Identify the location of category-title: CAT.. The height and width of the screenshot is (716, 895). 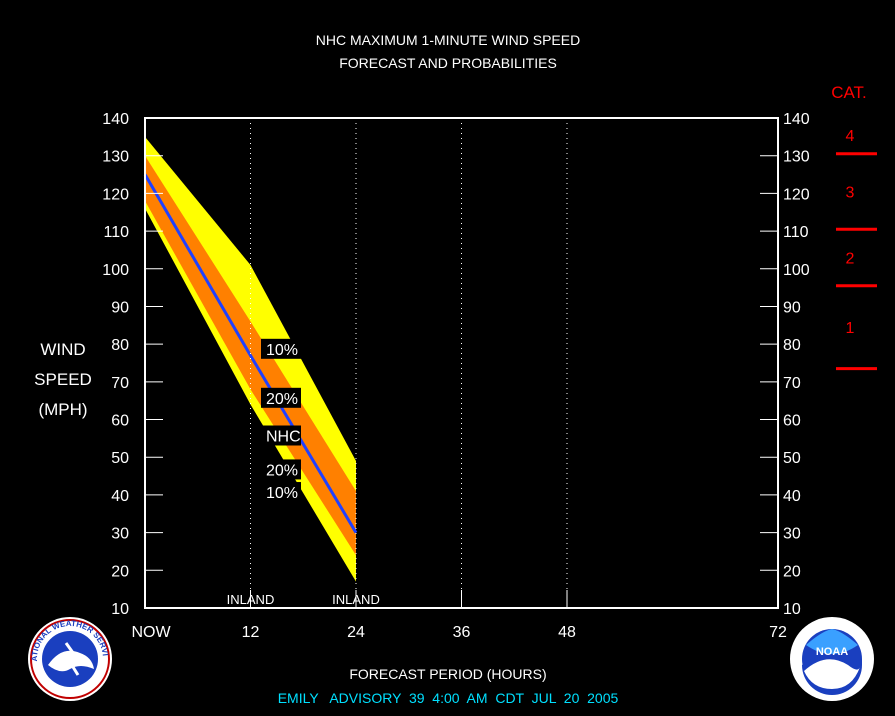
(849, 92).